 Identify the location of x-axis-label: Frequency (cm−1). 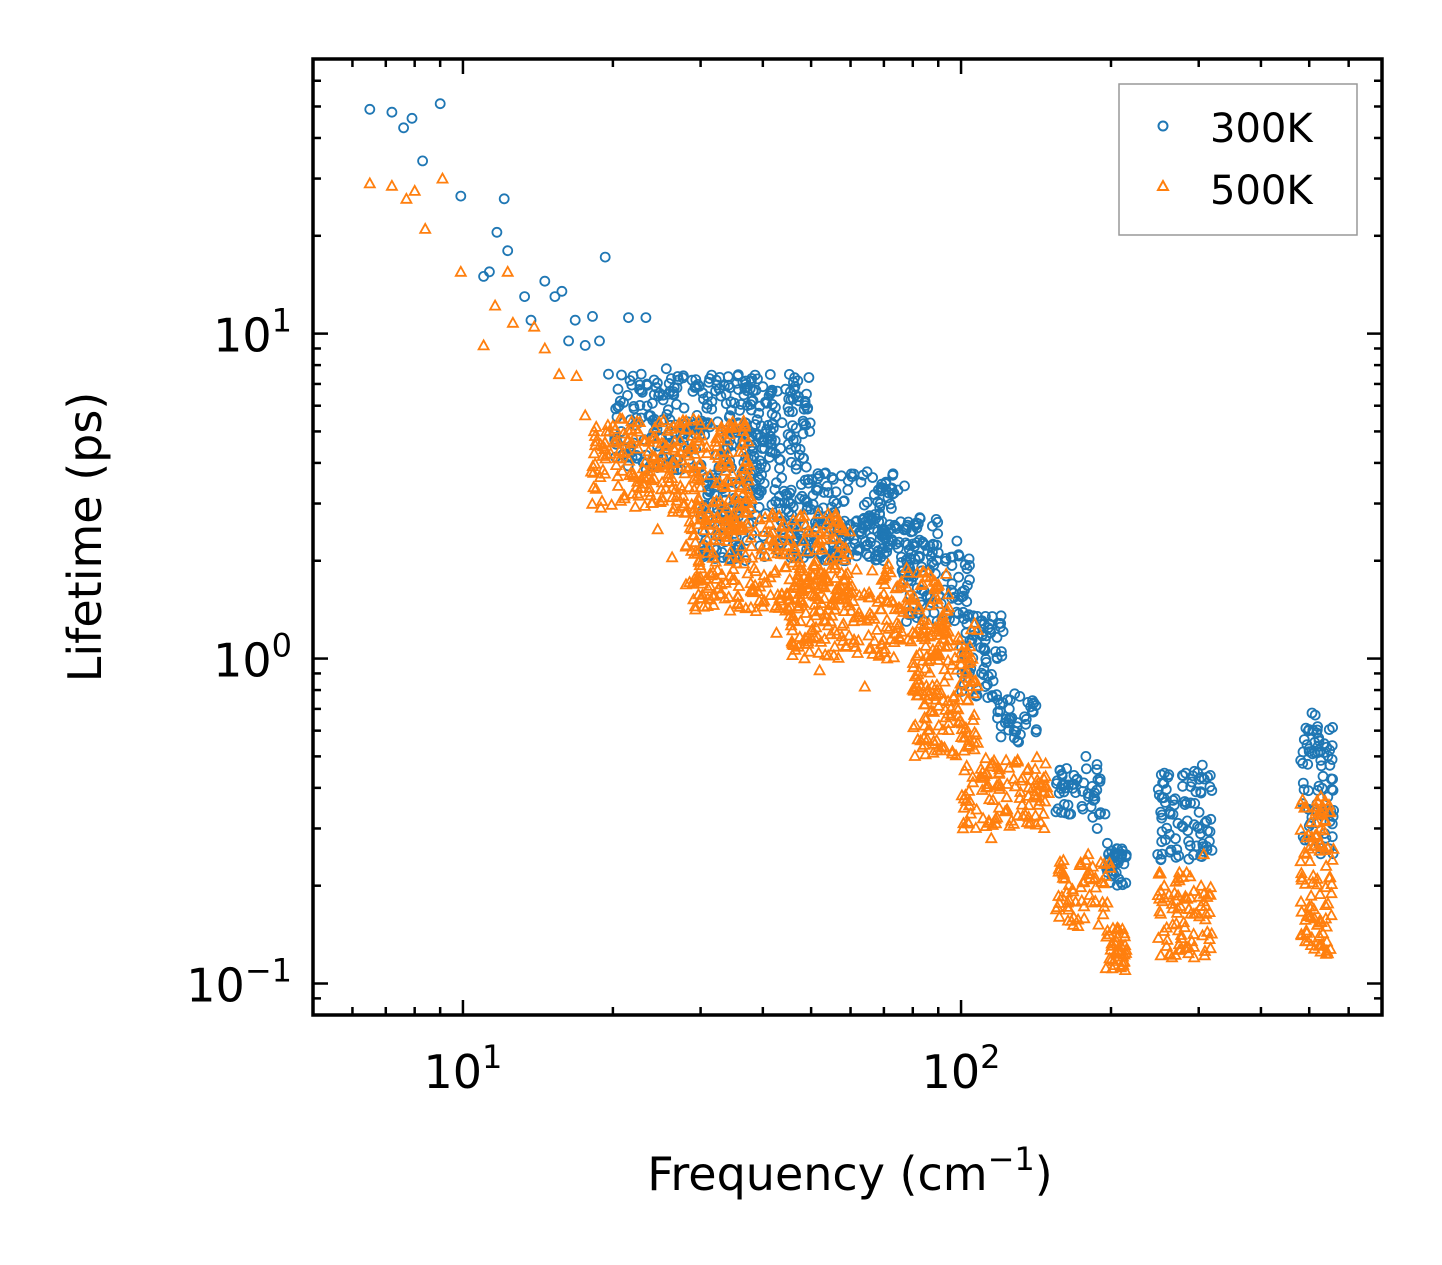
(849, 1170).